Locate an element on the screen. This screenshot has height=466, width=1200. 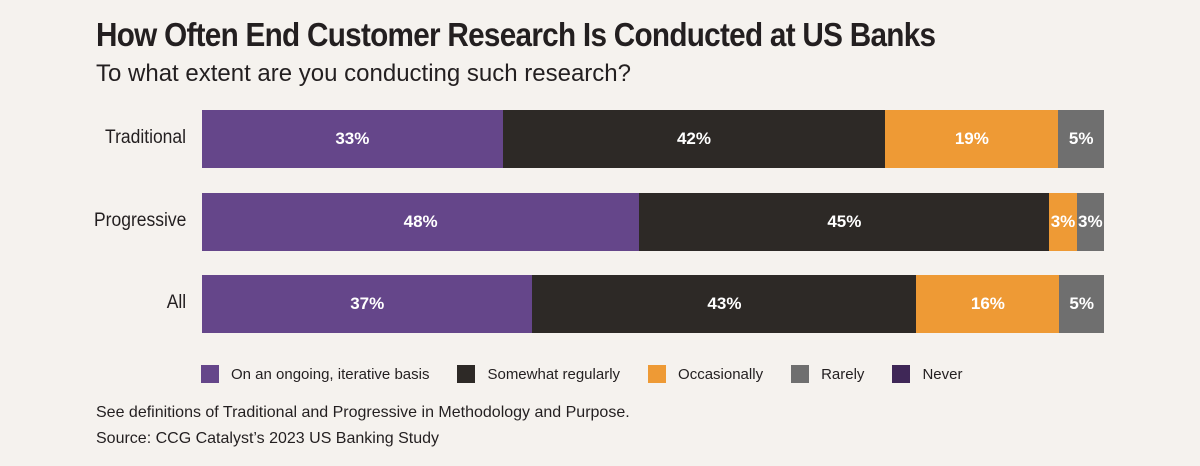
bar-row-progressive: 48% 45% 3% 3% is located at coordinates (653, 222).